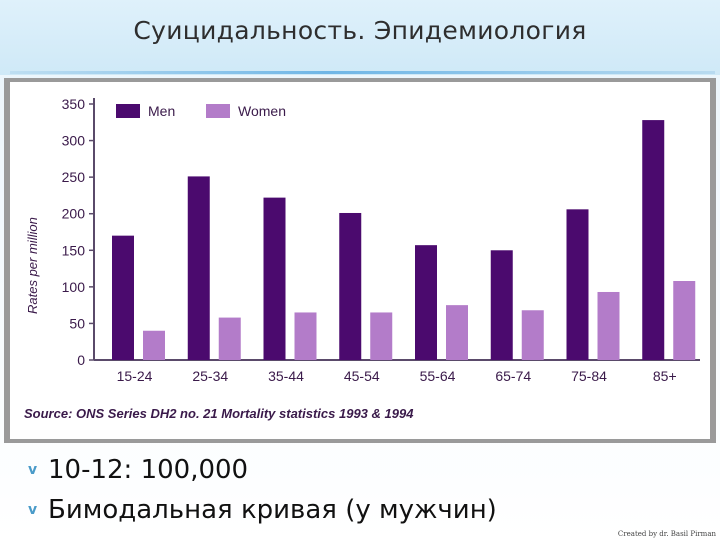 The width and height of the screenshot is (720, 540). What do you see at coordinates (218, 111) in the screenshot?
I see `legend-swatch-women` at bounding box center [218, 111].